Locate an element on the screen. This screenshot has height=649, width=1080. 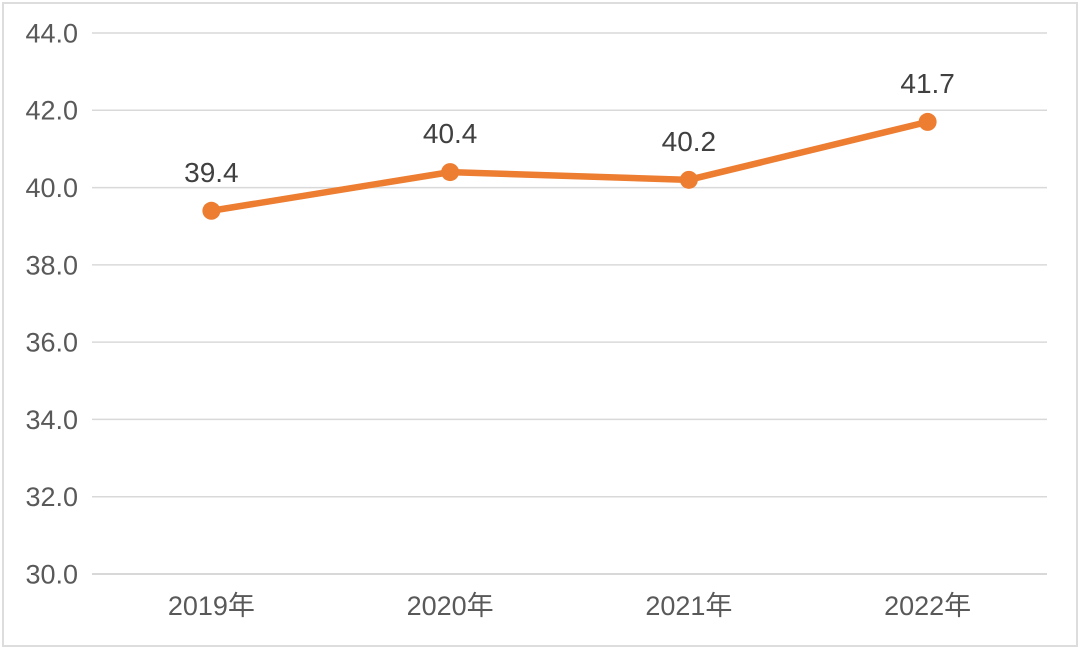
y-axis-tick-label: 42.0 is located at coordinates (51, 111).